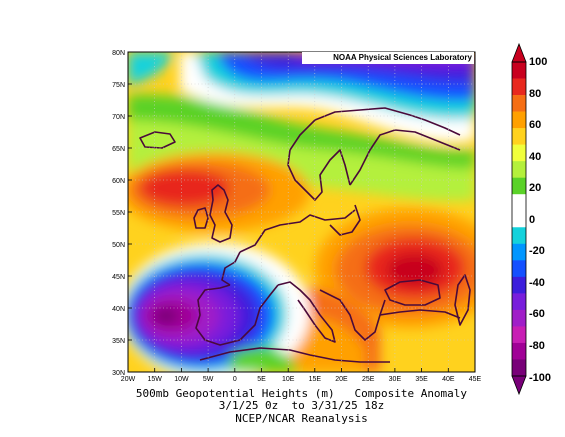 This screenshot has height=437, width=565. What do you see at coordinates (315, 379) in the screenshot?
I see `lon-tick-label: 15E` at bounding box center [315, 379].